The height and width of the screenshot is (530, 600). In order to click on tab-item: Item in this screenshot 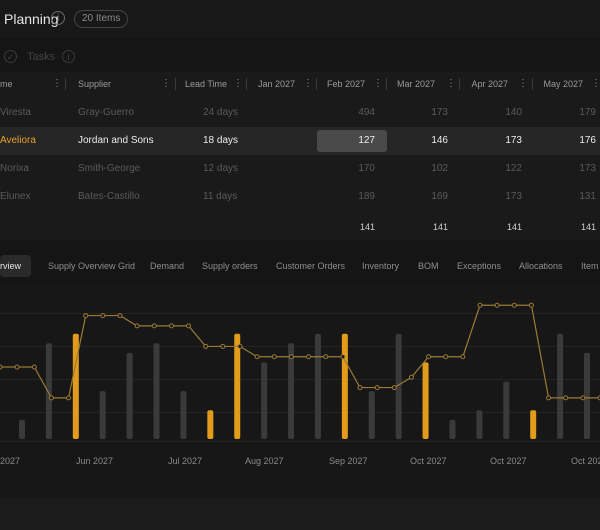, I will do `click(590, 266)`.